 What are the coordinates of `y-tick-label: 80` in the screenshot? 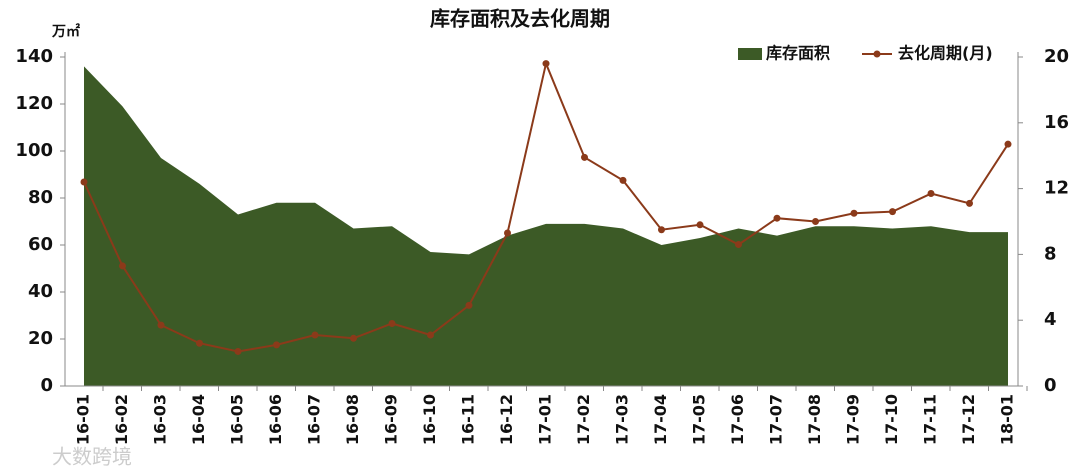 It's located at (40, 197).